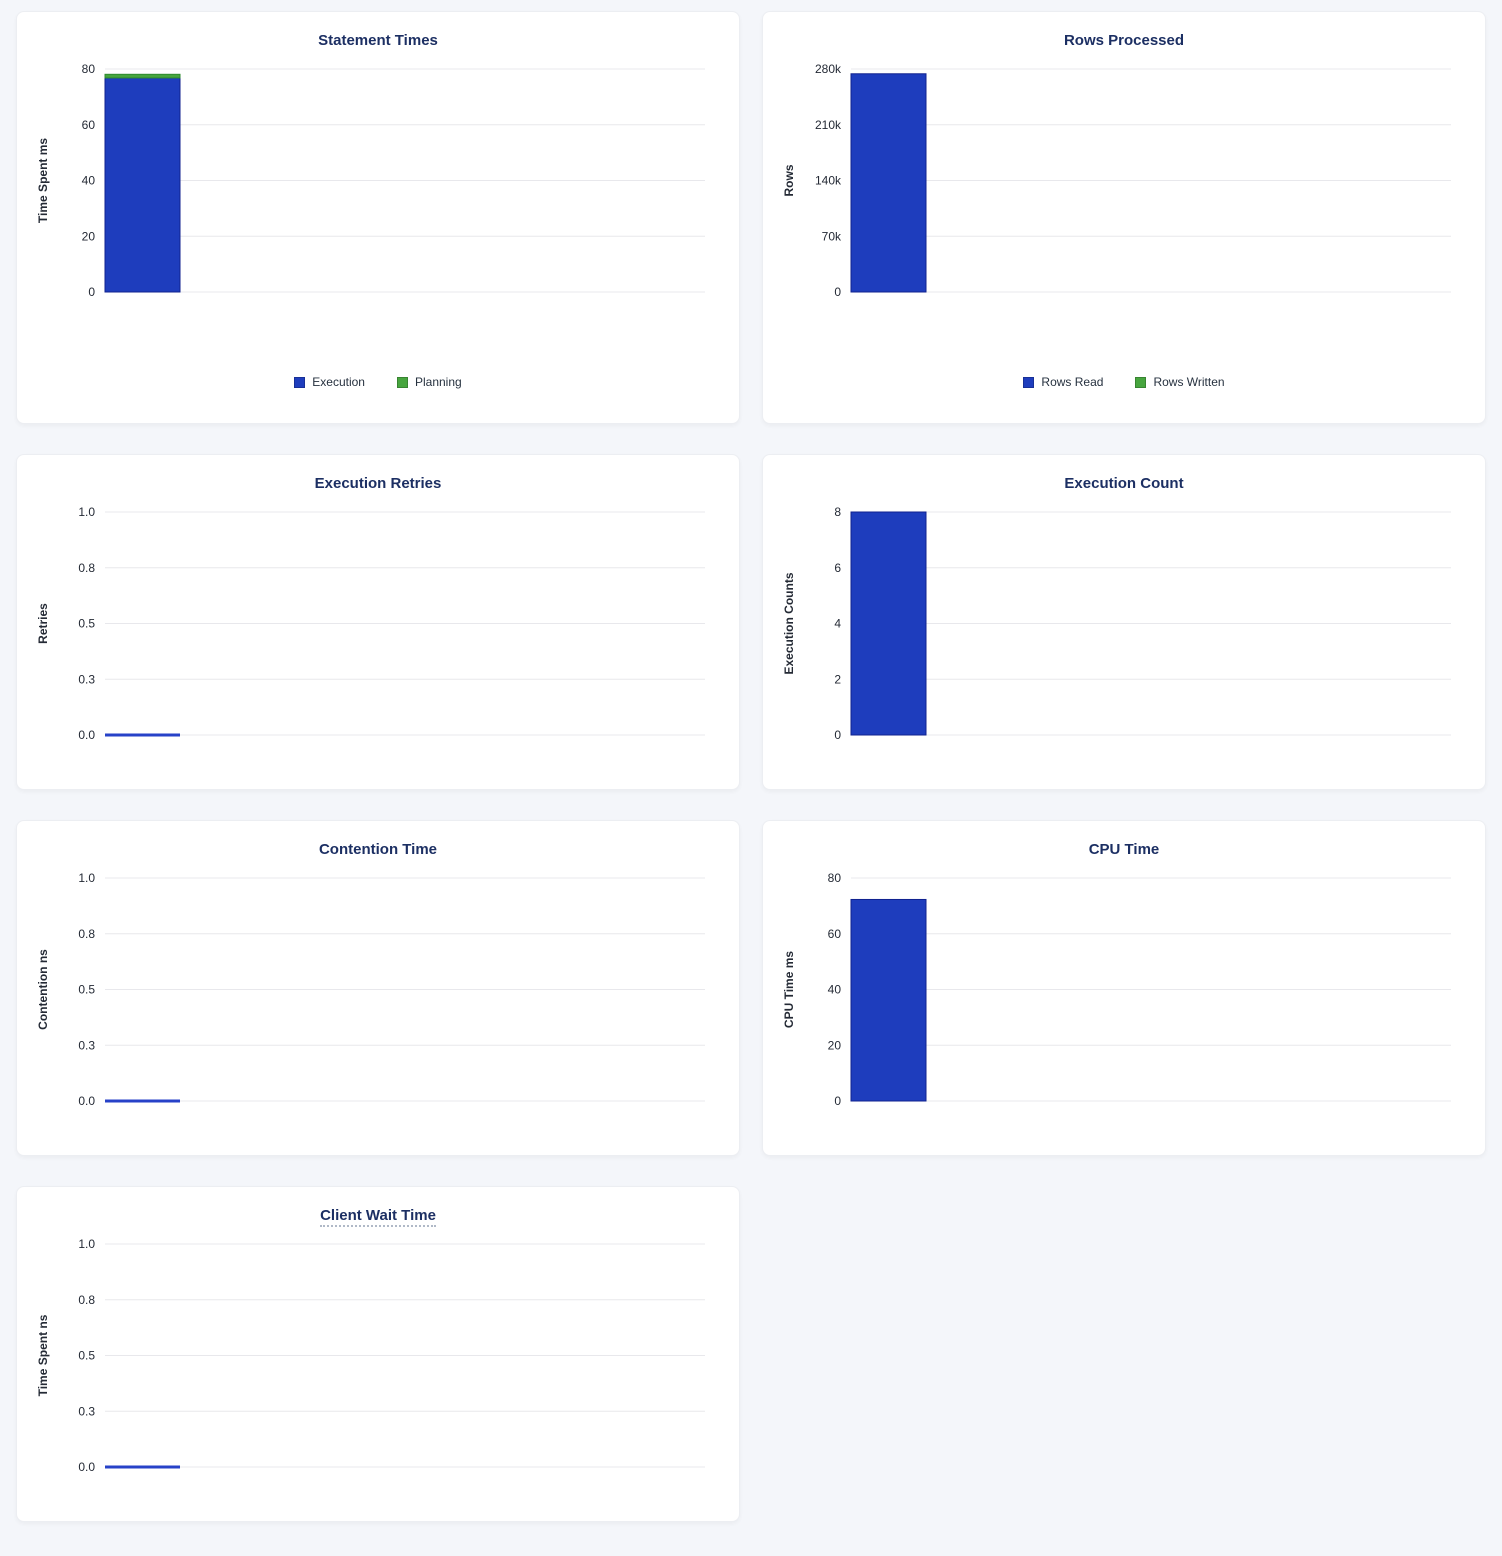 Image resolution: width=1502 pixels, height=1556 pixels. I want to click on legend-label: Rows Read, so click(1072, 382).